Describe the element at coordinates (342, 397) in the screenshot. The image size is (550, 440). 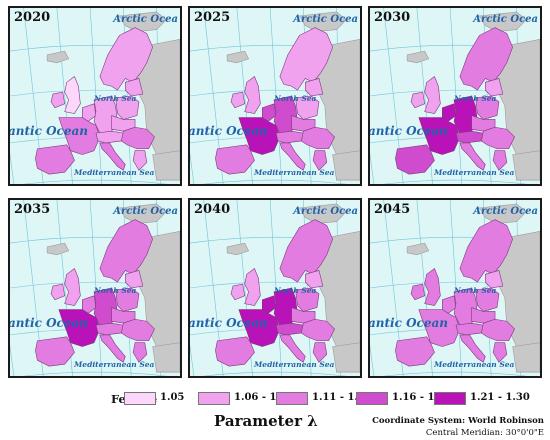
I see `legend-label: 1.11 - 1.15` at that location.